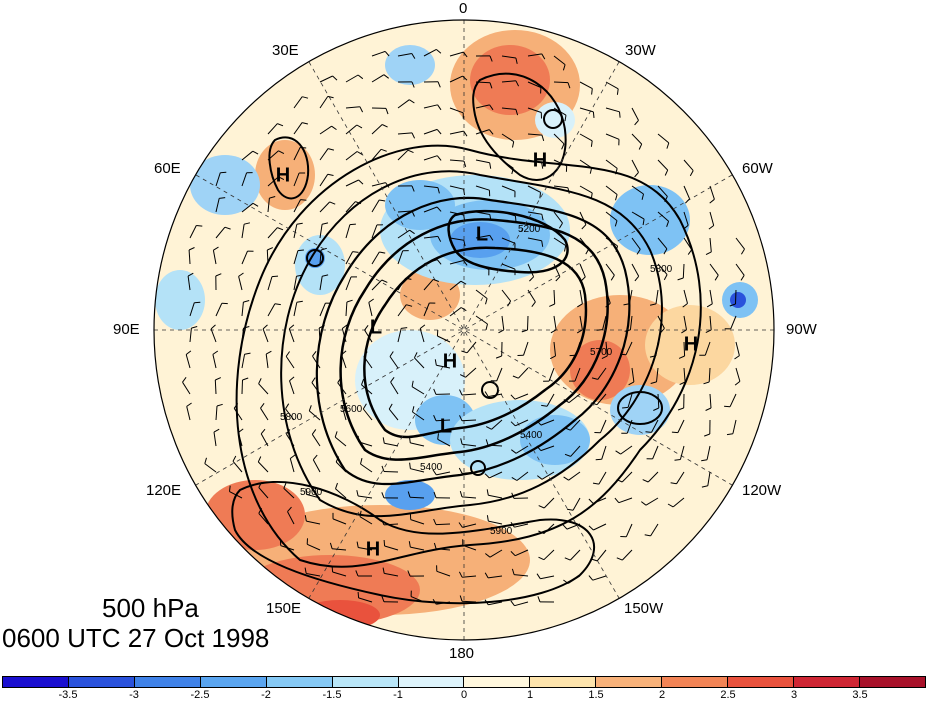  What do you see at coordinates (200, 695) in the screenshot?
I see `legend-tick-label: -2.5` at bounding box center [200, 695].